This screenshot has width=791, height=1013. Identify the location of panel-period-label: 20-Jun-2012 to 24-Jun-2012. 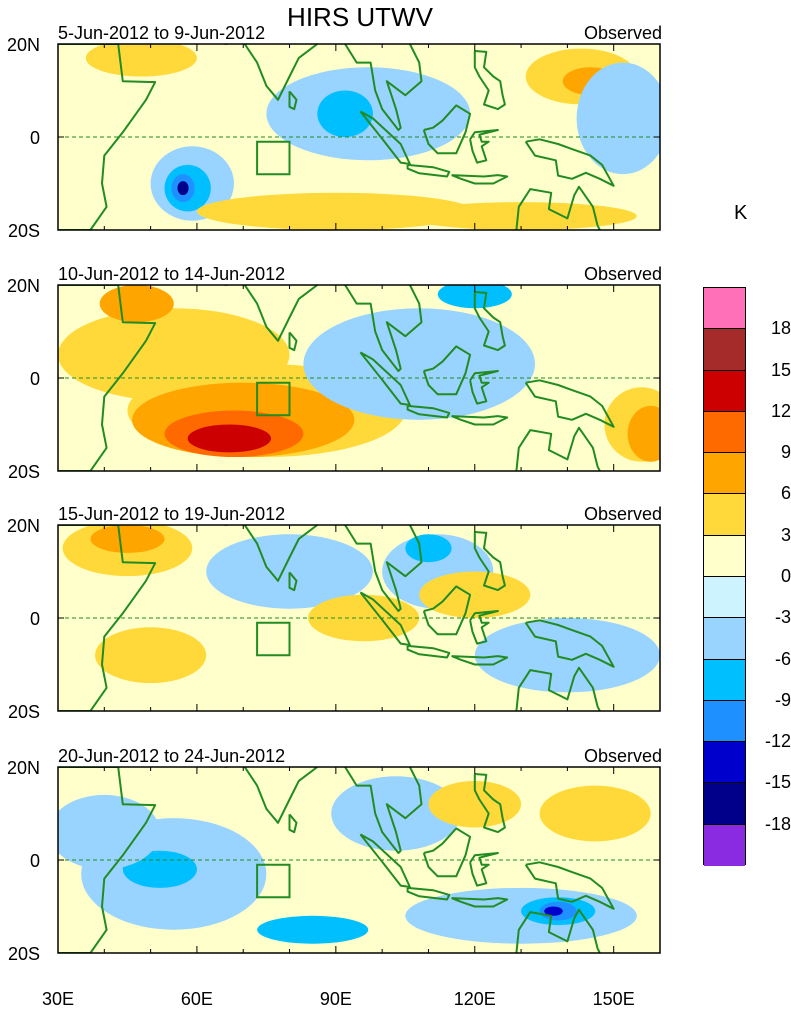
(172, 756).